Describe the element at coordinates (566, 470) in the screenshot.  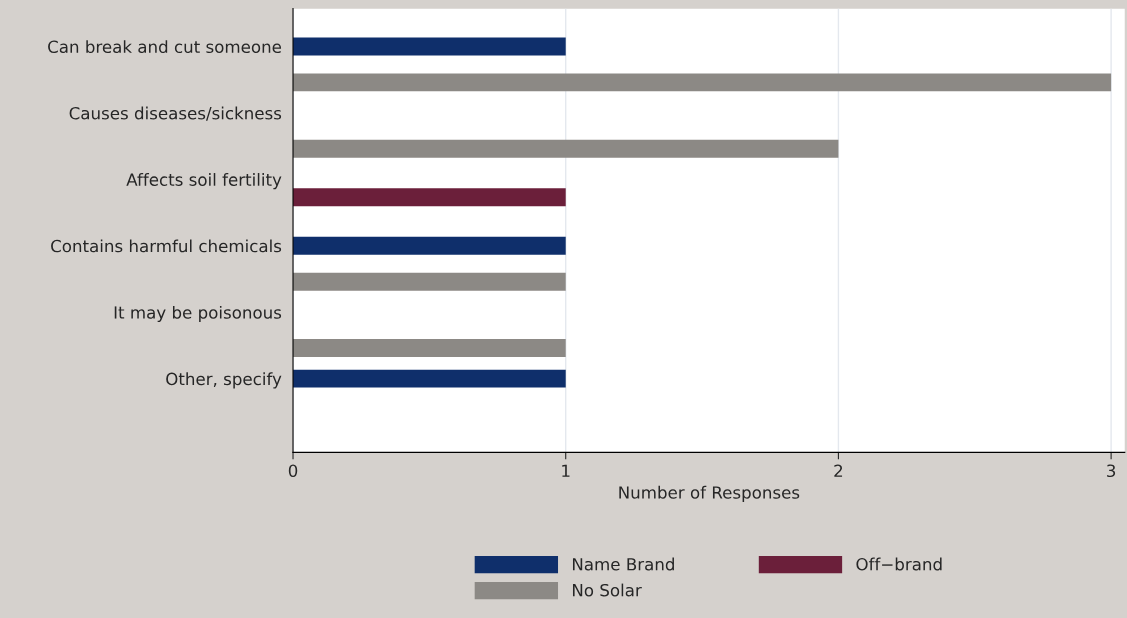
I see `x-tick-label: 1` at that location.